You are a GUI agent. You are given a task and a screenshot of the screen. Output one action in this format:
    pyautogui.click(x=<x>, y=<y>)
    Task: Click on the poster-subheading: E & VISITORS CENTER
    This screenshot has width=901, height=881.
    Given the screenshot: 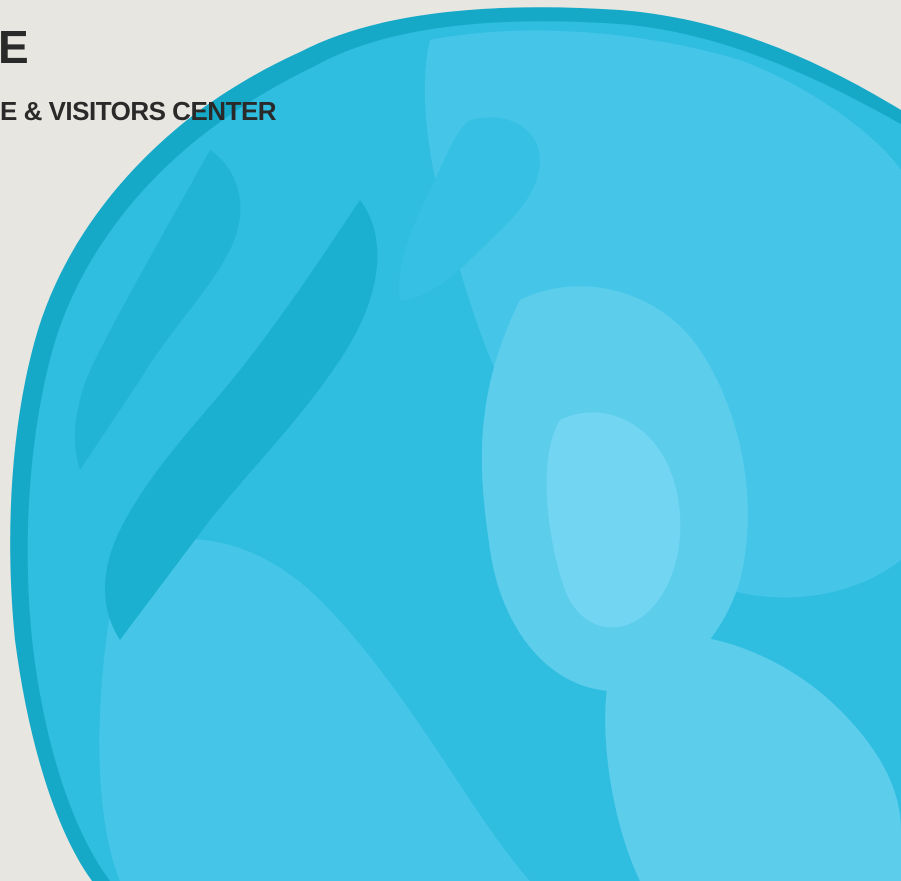 What is the action you would take?
    pyautogui.click(x=138, y=111)
    